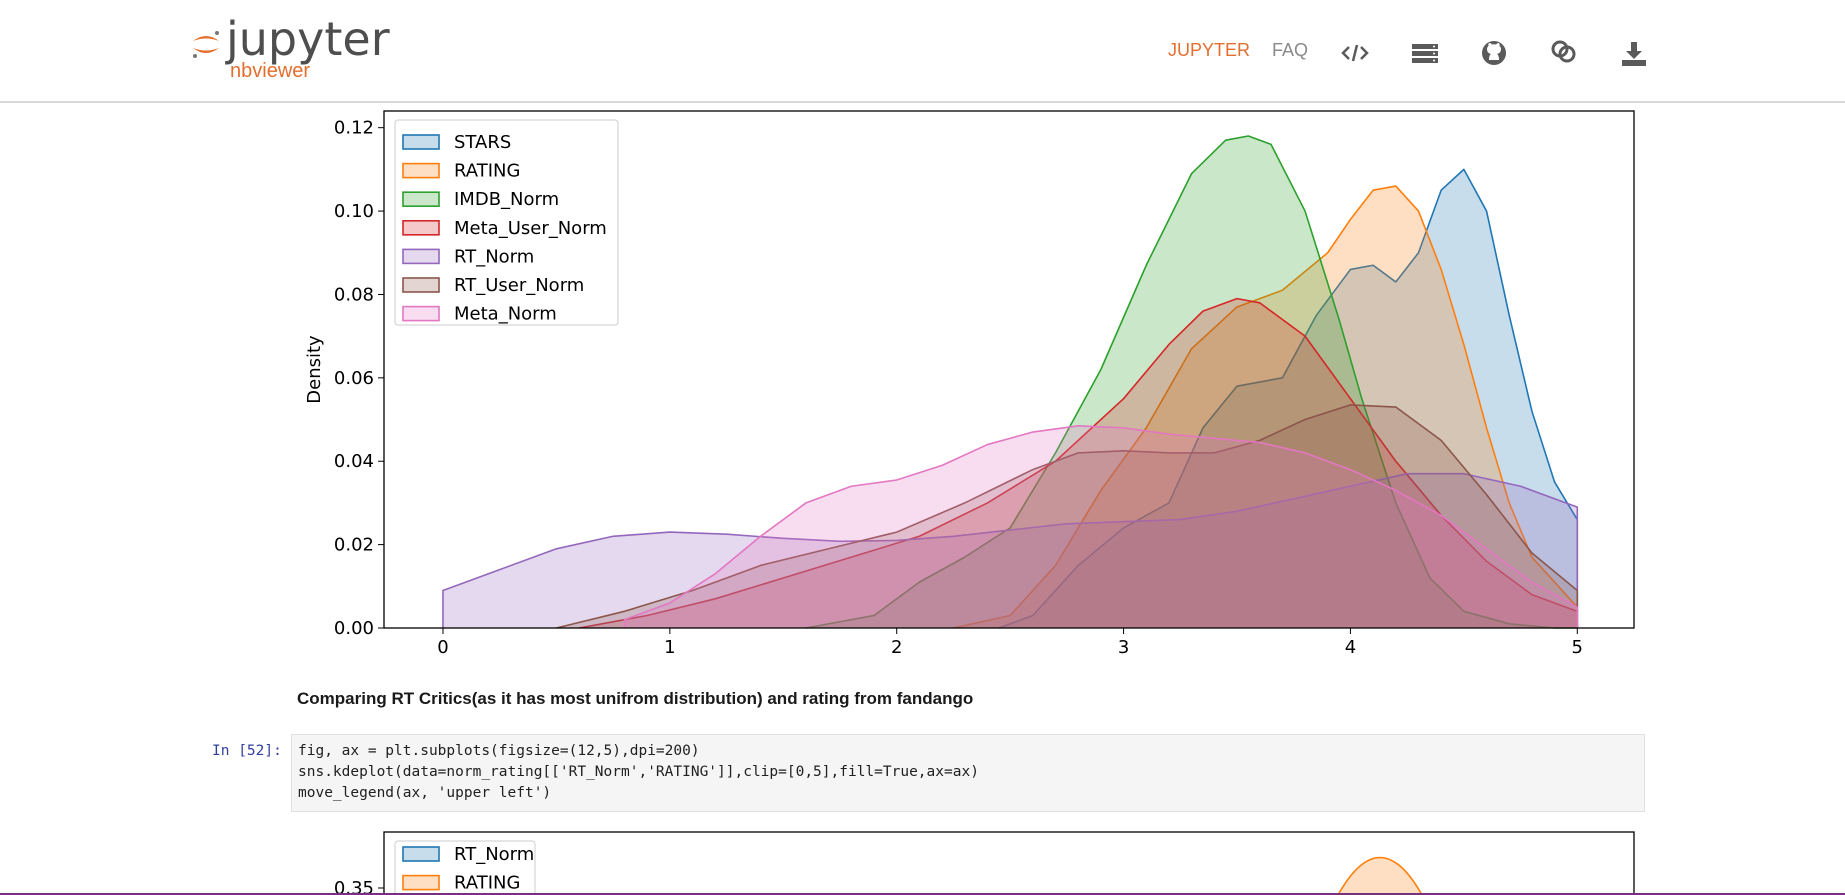  Describe the element at coordinates (1425, 53) in the screenshot. I see `server-icon` at that location.